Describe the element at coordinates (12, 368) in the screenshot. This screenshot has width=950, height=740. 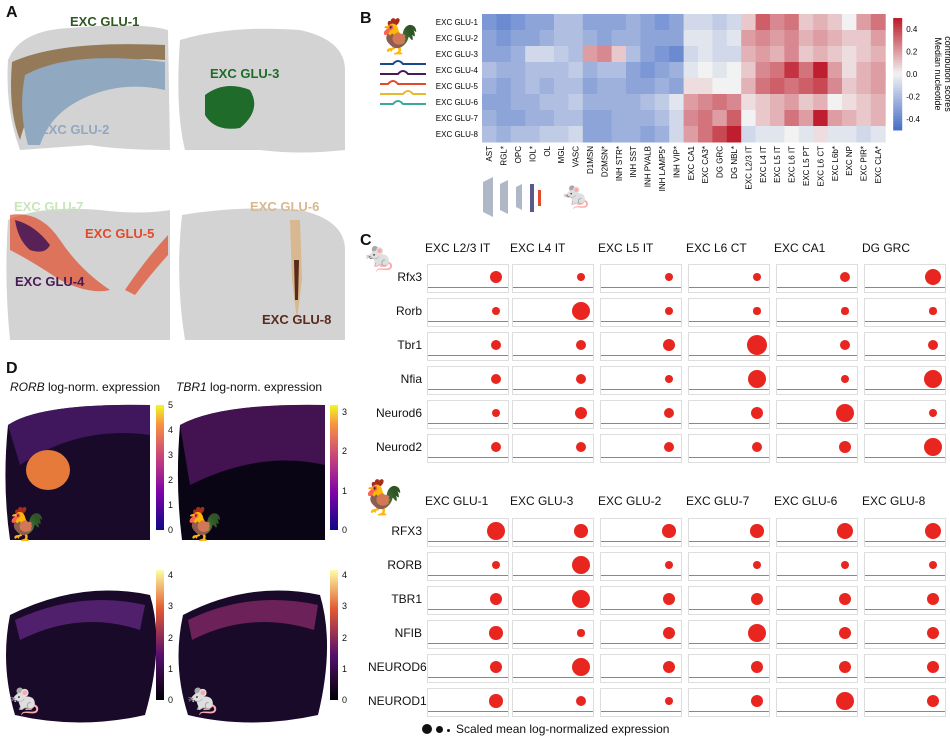
I see `panel-label-d: D` at that location.